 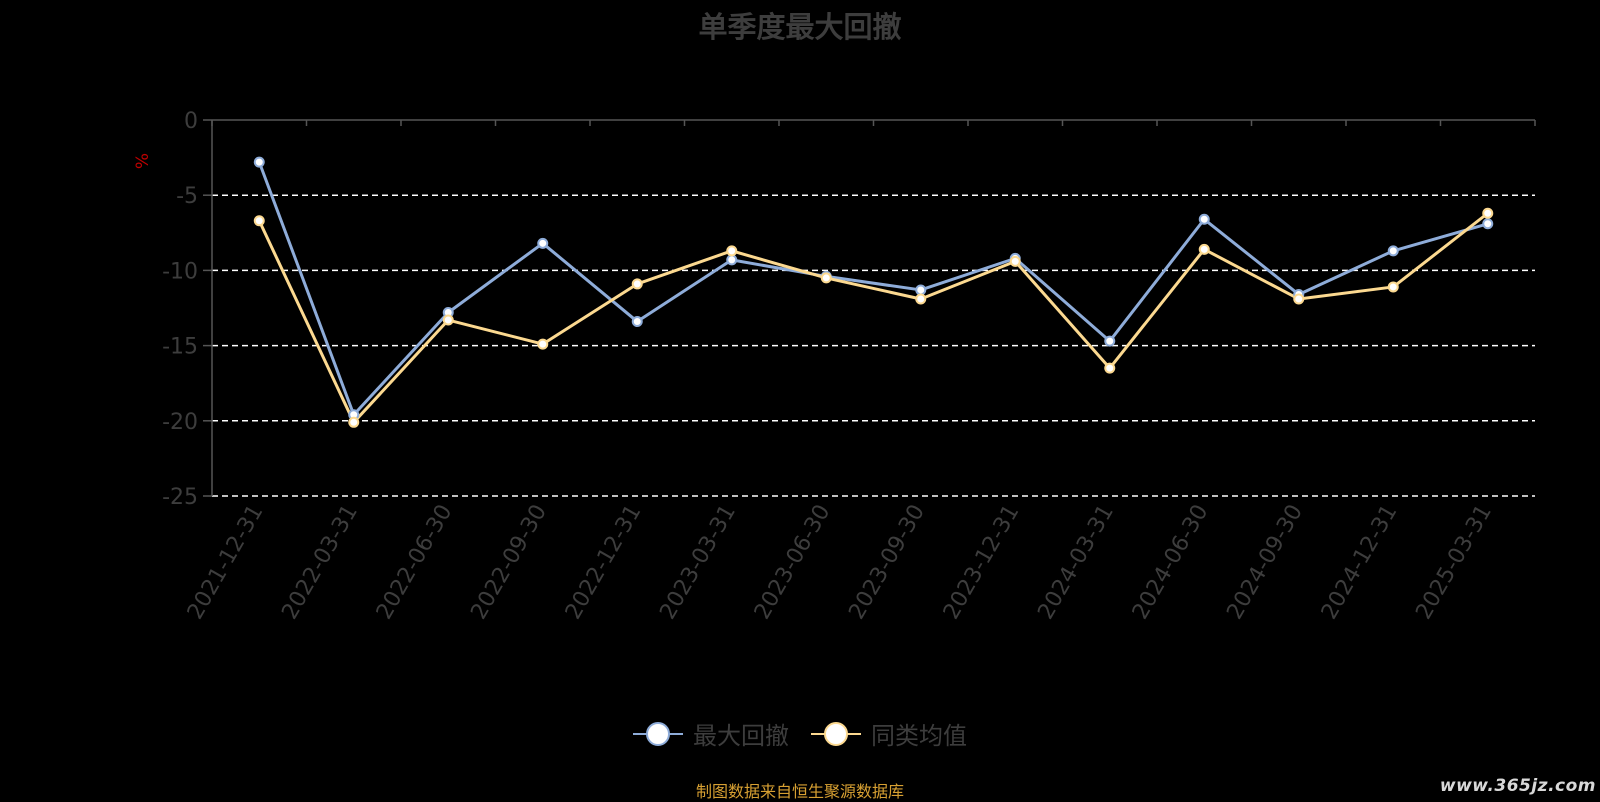 What do you see at coordinates (1517, 786) in the screenshot?
I see `watermark: www.365jz.com` at bounding box center [1517, 786].